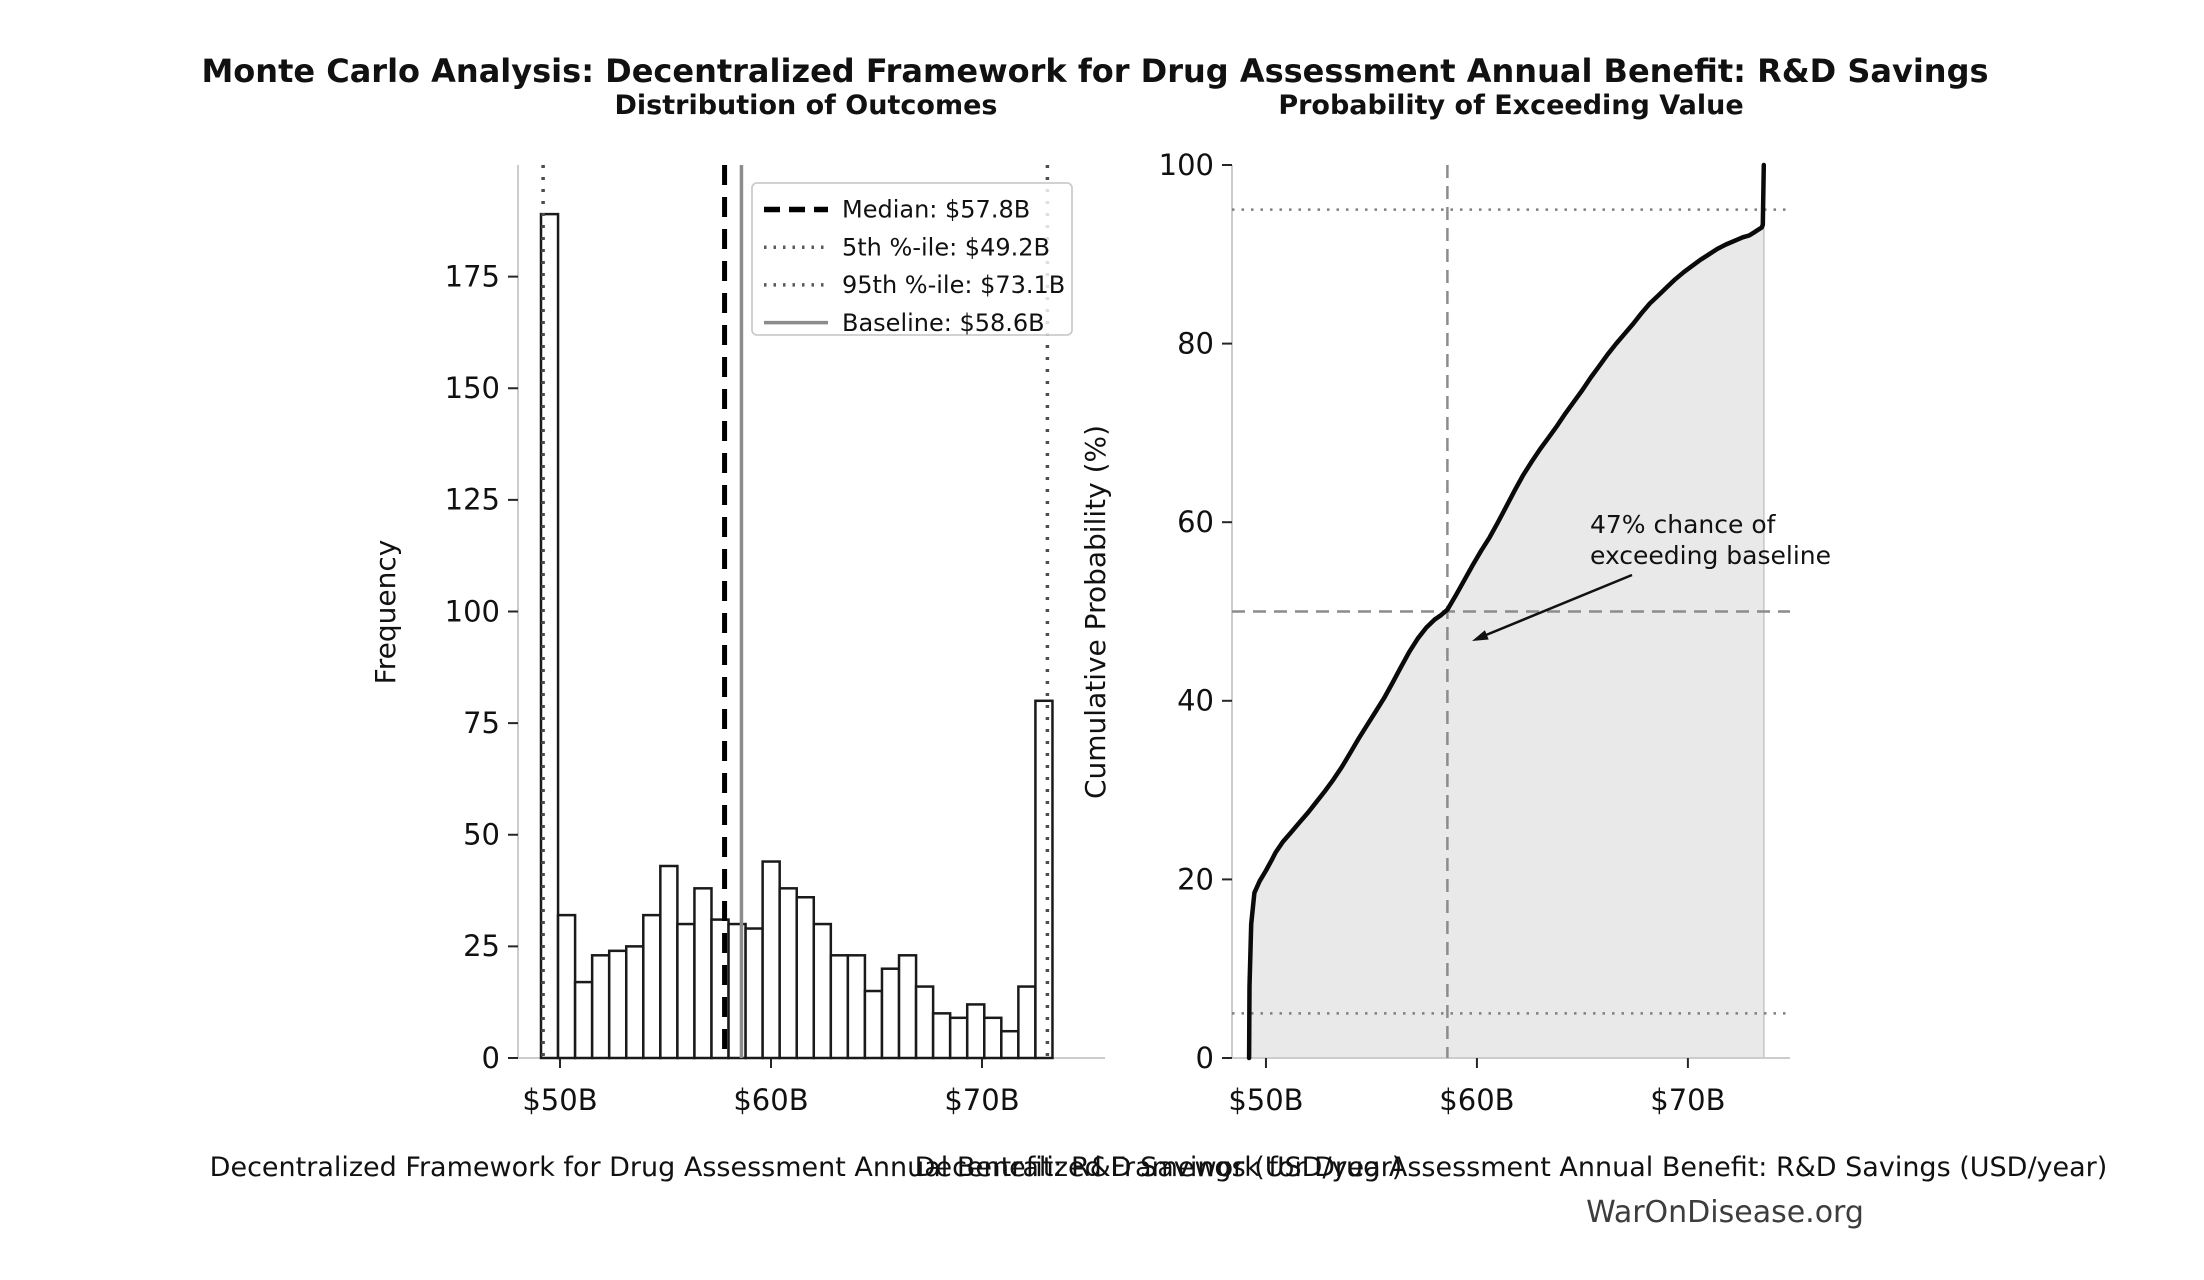  Describe the element at coordinates (1651, 575) in the screenshot. I see `cdf-annotation: 47% chance of exceeding baseline` at that location.